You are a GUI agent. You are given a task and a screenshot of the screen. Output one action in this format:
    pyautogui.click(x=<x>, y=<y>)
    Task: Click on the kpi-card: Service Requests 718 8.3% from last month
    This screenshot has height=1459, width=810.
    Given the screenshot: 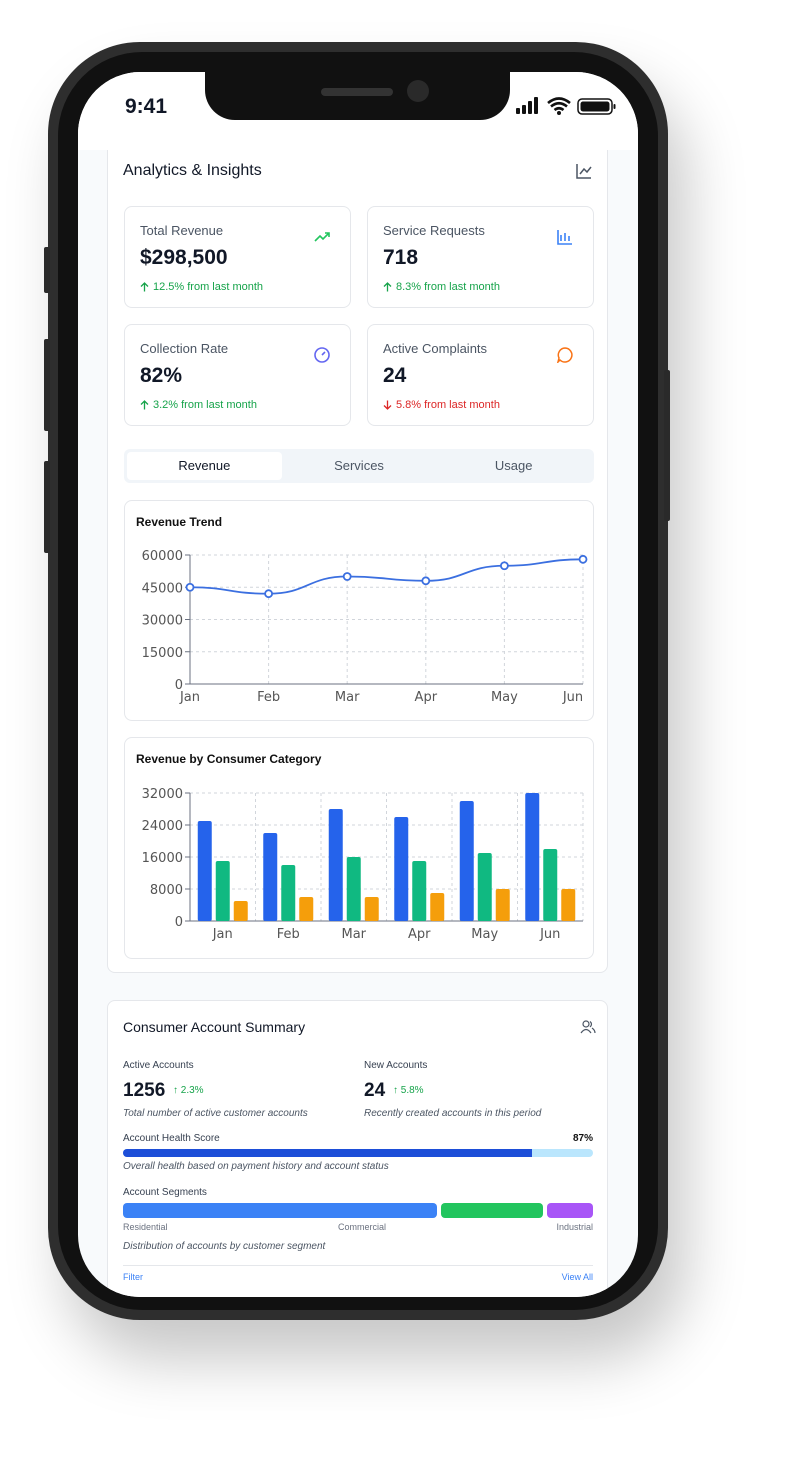 What is the action you would take?
    pyautogui.click(x=480, y=257)
    